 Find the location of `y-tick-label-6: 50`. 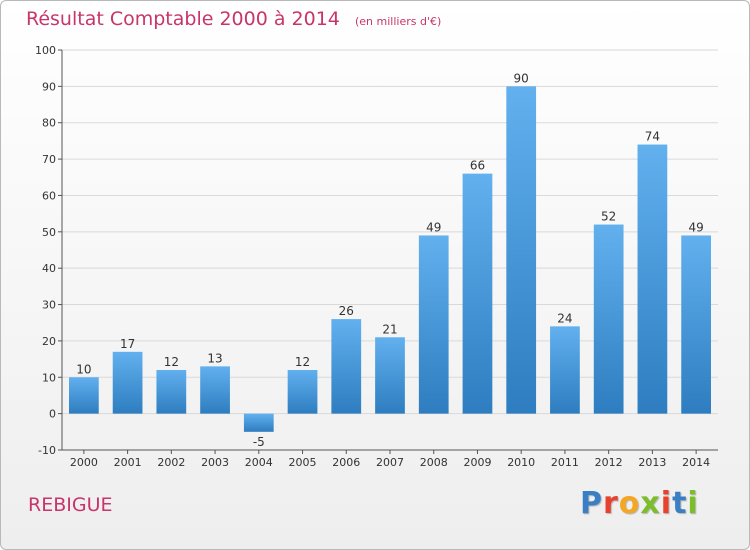

y-tick-label-6: 50 is located at coordinates (49, 232).